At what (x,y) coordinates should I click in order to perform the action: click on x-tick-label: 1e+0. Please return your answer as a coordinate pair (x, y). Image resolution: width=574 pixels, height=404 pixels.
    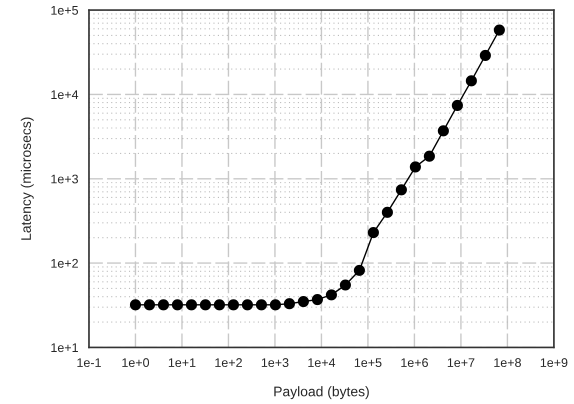
    Looking at the image, I should click on (136, 363).